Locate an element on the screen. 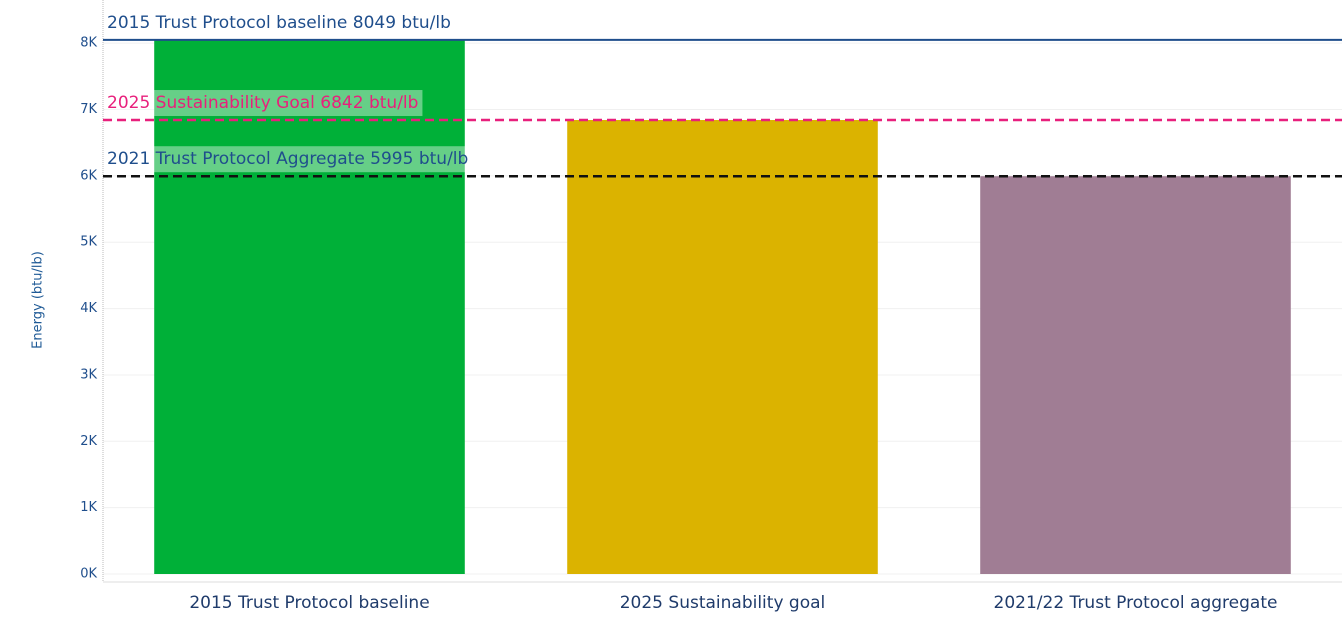 The image size is (1342, 618). reference-label: 2025 Sustainability Goal 6842 btu/lb is located at coordinates (262, 103).